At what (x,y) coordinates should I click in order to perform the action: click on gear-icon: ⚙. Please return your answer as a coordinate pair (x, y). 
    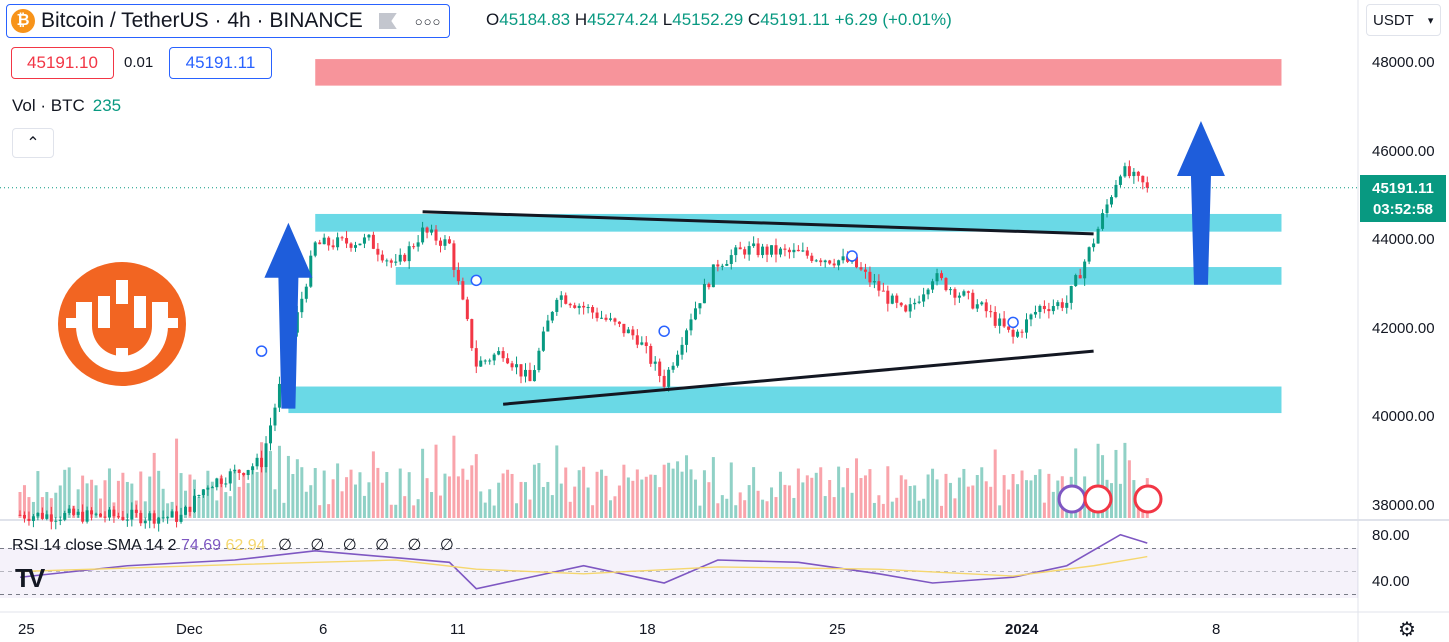
    Looking at the image, I should click on (1407, 630).